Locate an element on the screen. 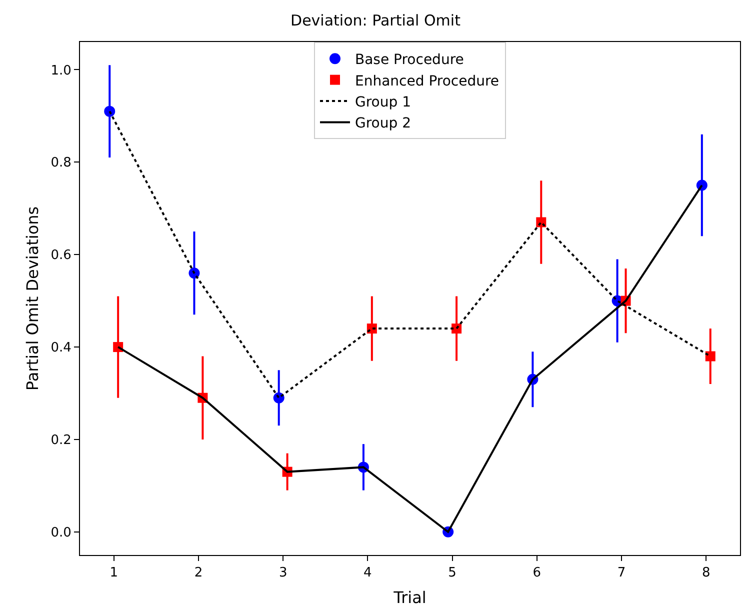  x-tick-label: 6 is located at coordinates (537, 573).